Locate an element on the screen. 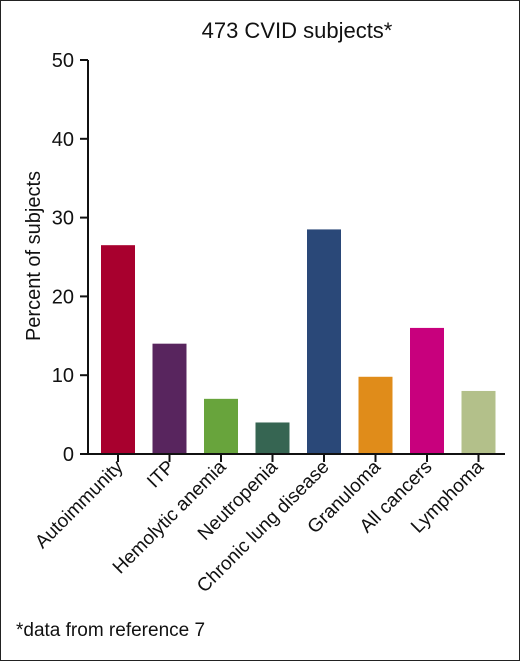 The image size is (520, 661). y-axis: 0 10 20 30 40 50 is located at coordinates (70, 258).